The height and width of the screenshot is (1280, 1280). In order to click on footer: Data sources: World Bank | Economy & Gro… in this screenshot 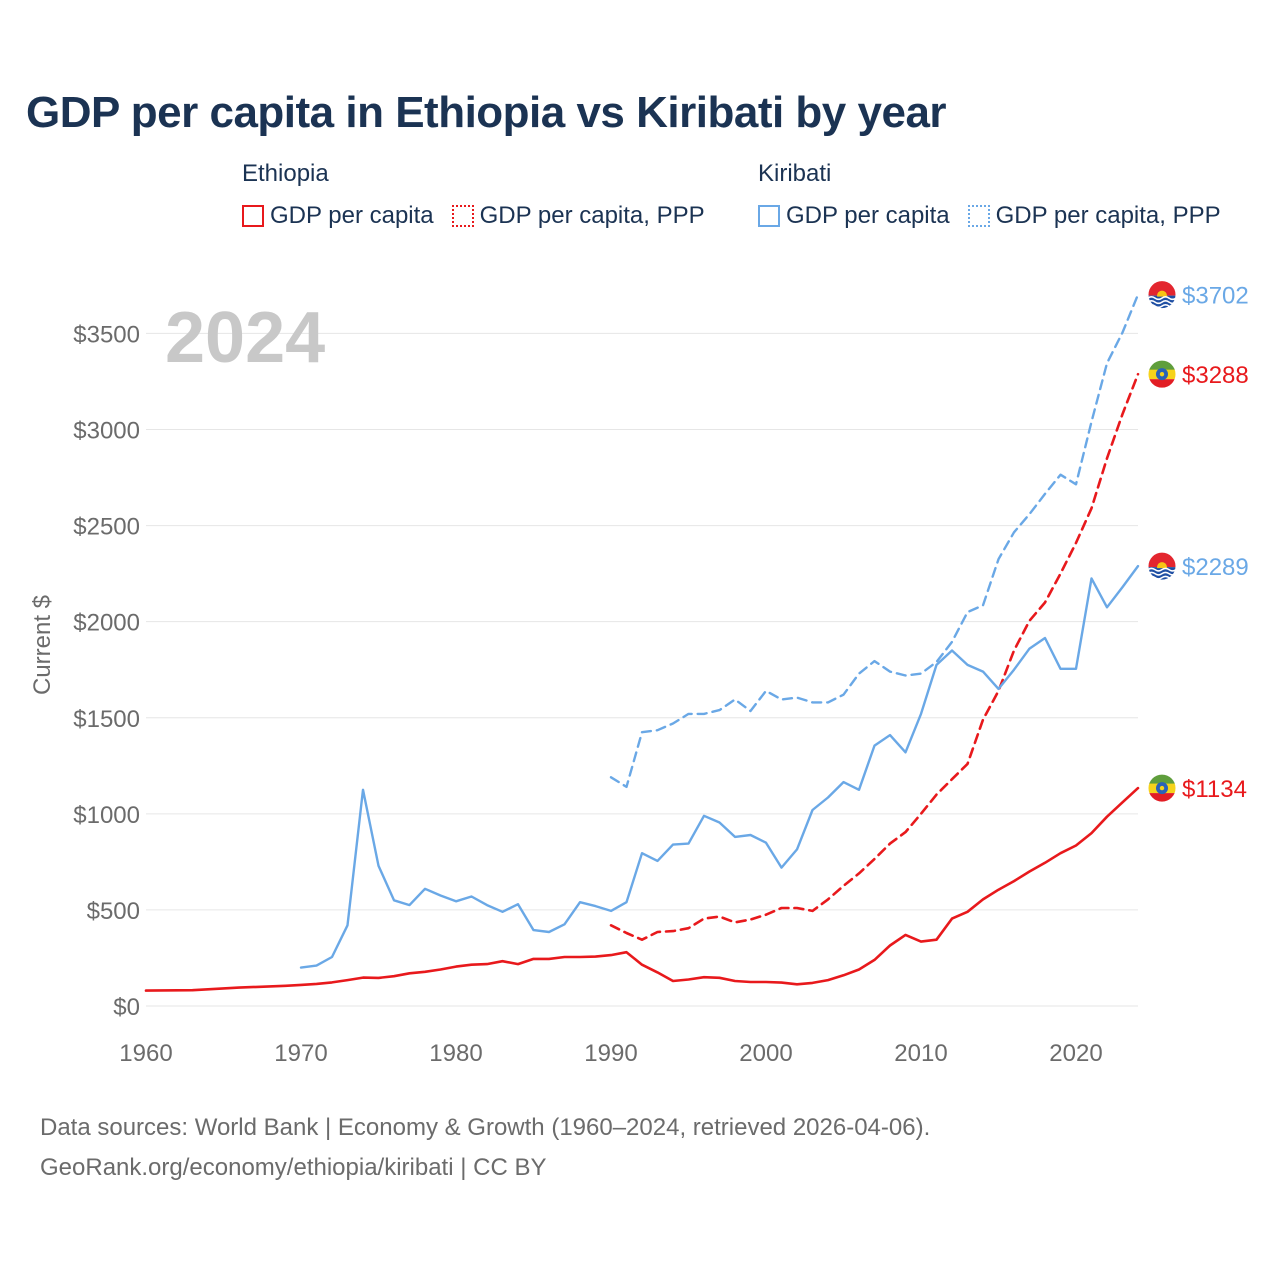, I will do `click(485, 1148)`.